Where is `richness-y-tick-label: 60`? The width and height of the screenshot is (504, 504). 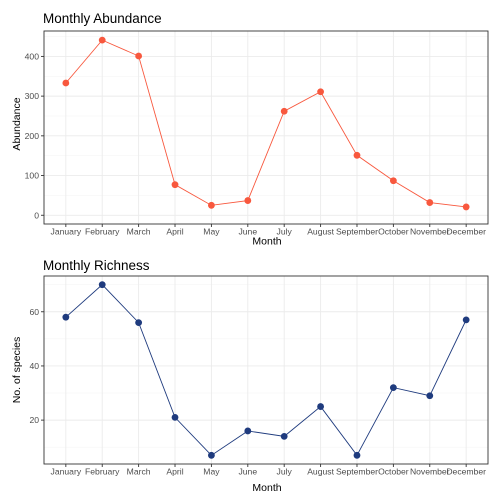 richness-y-tick-label: 60 is located at coordinates (34, 312).